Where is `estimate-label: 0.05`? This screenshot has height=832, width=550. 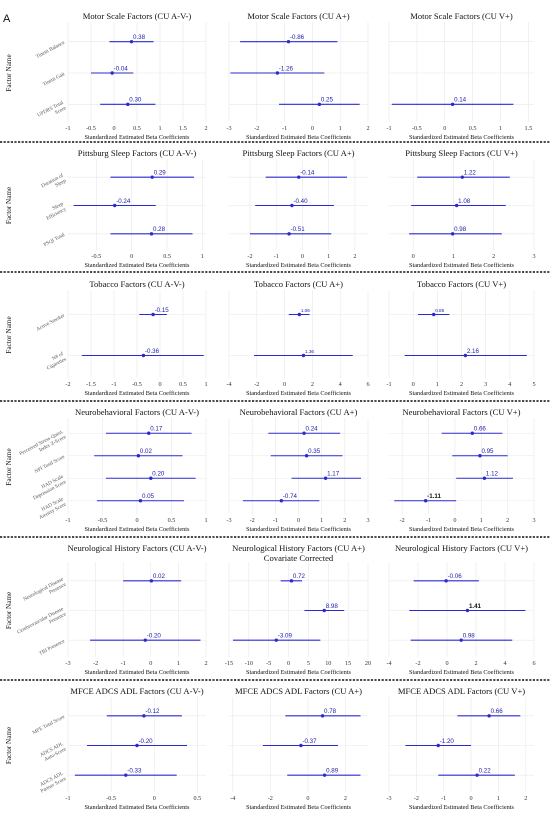
estimate-label: 0.05 is located at coordinates (148, 496).